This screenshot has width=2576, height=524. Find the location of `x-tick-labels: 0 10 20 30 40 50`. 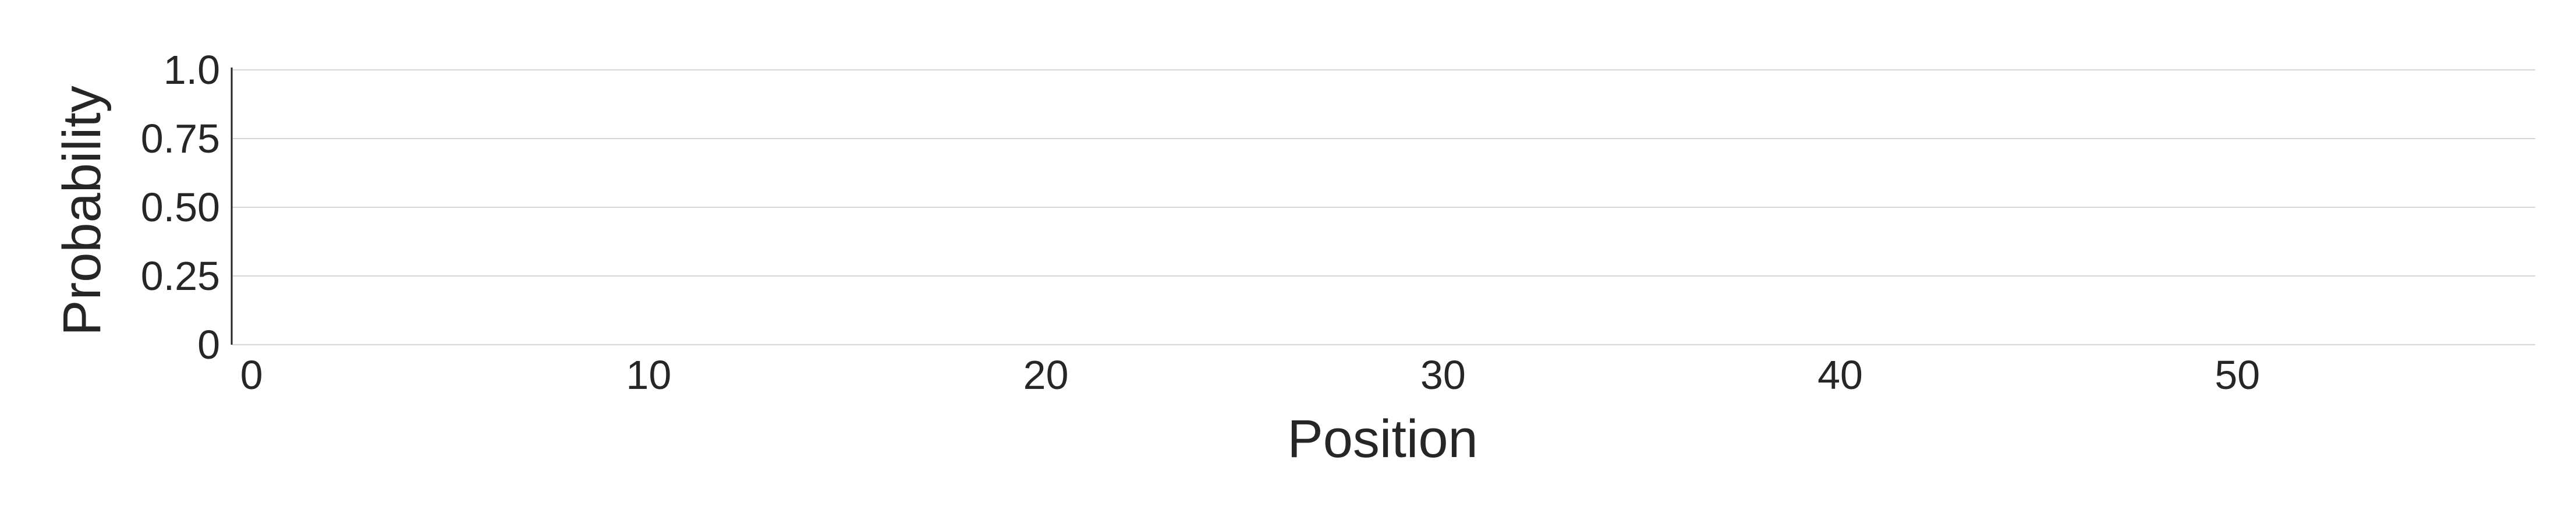

x-tick-labels: 0 10 20 30 40 50 is located at coordinates (1250, 375).